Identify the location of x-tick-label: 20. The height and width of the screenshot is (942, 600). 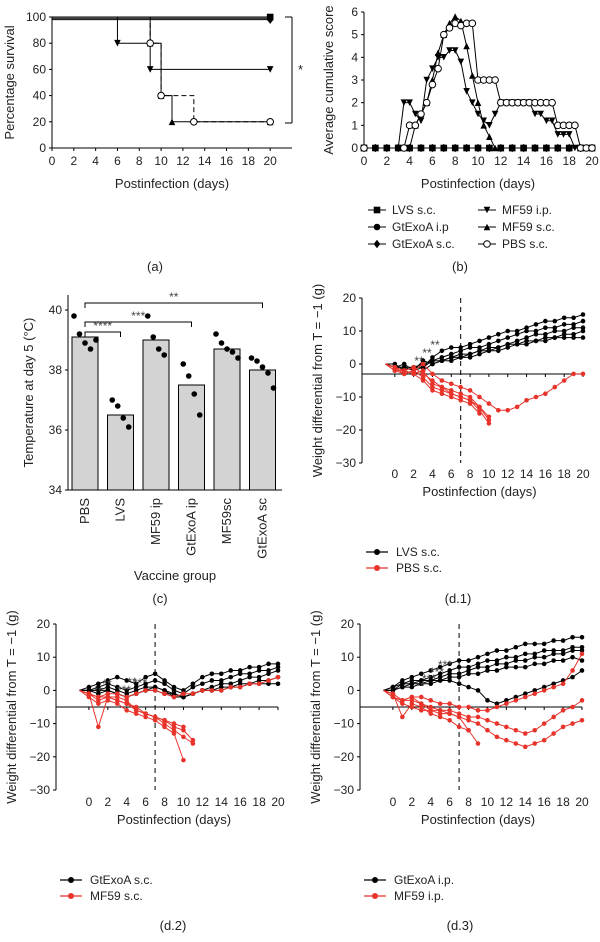
(278, 802).